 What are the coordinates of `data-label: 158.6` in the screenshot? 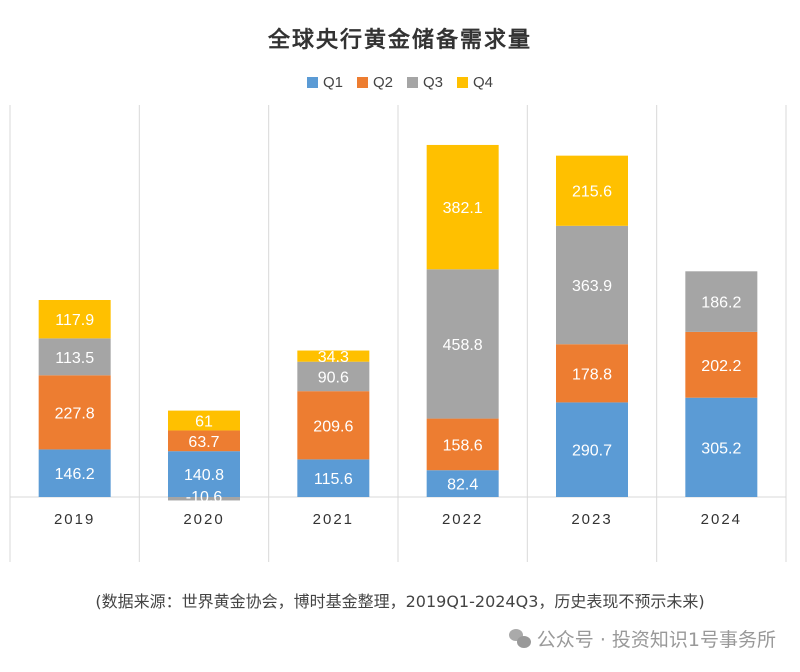 It's located at (463, 445).